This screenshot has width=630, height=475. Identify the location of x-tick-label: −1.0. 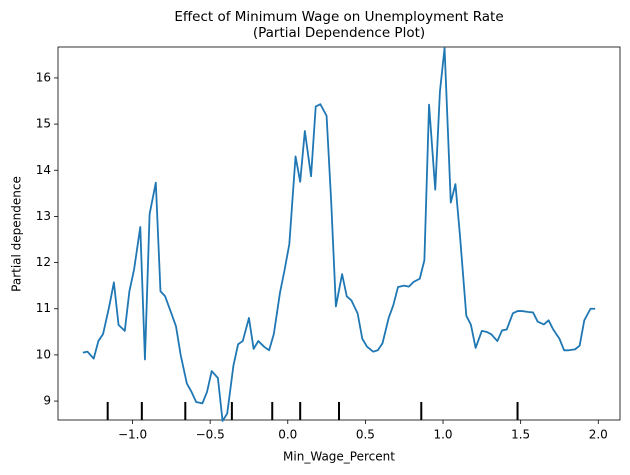
(132, 435).